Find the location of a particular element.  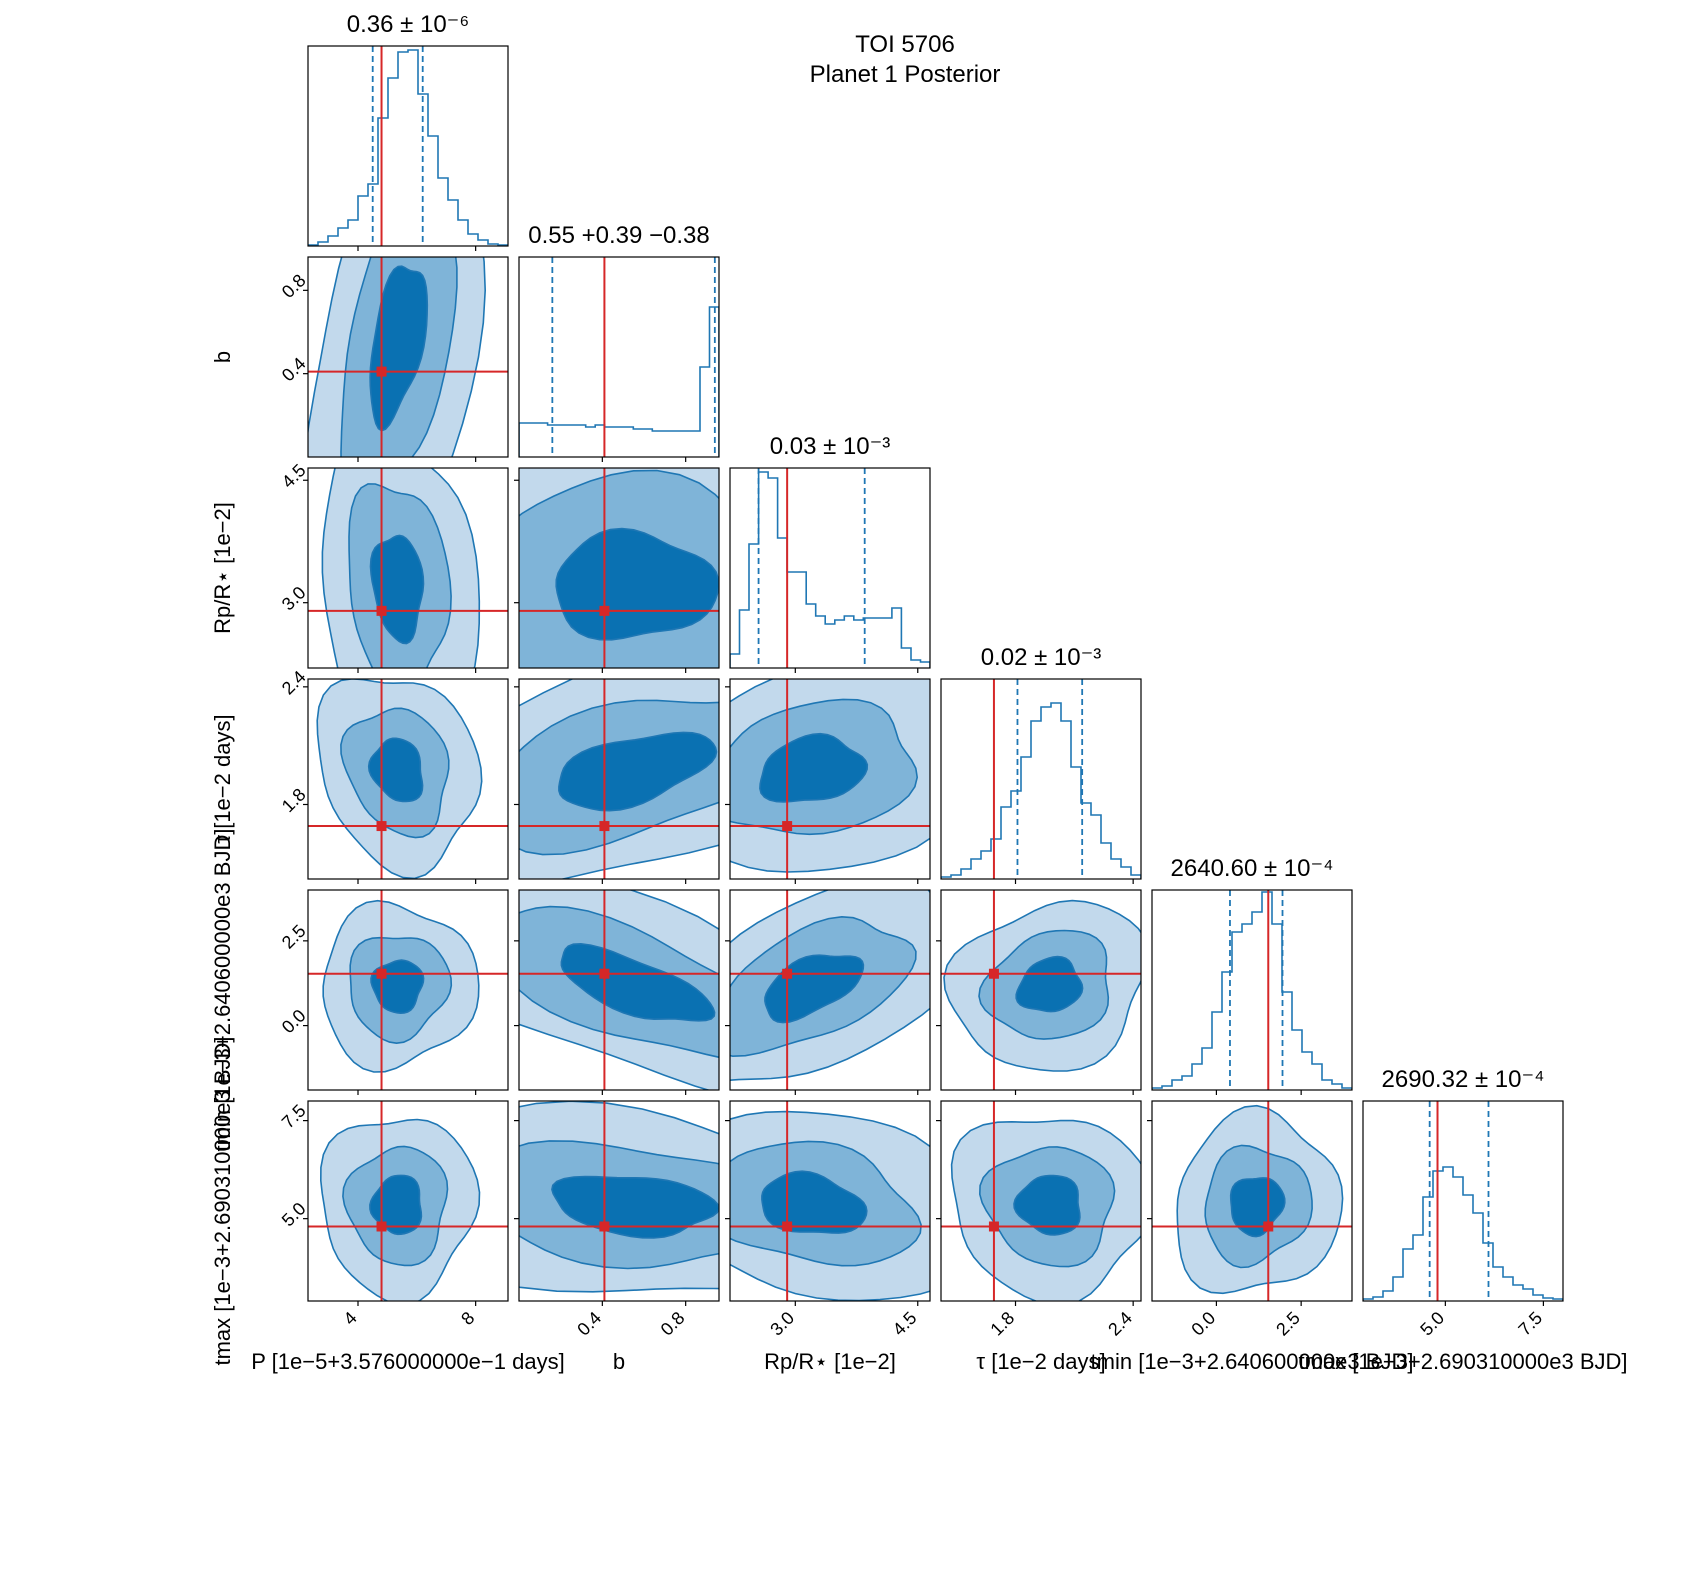

hist-panel-Rp is located at coordinates (830, 568).